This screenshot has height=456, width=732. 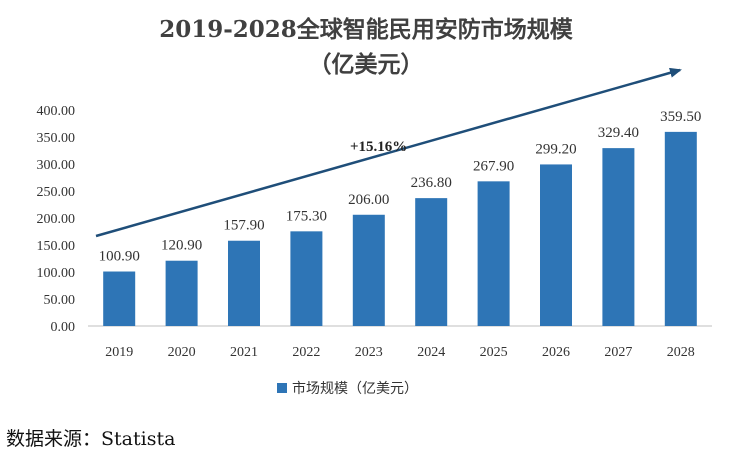 What do you see at coordinates (60, 300) in the screenshot?
I see `y-tick-label: 50.00` at bounding box center [60, 300].